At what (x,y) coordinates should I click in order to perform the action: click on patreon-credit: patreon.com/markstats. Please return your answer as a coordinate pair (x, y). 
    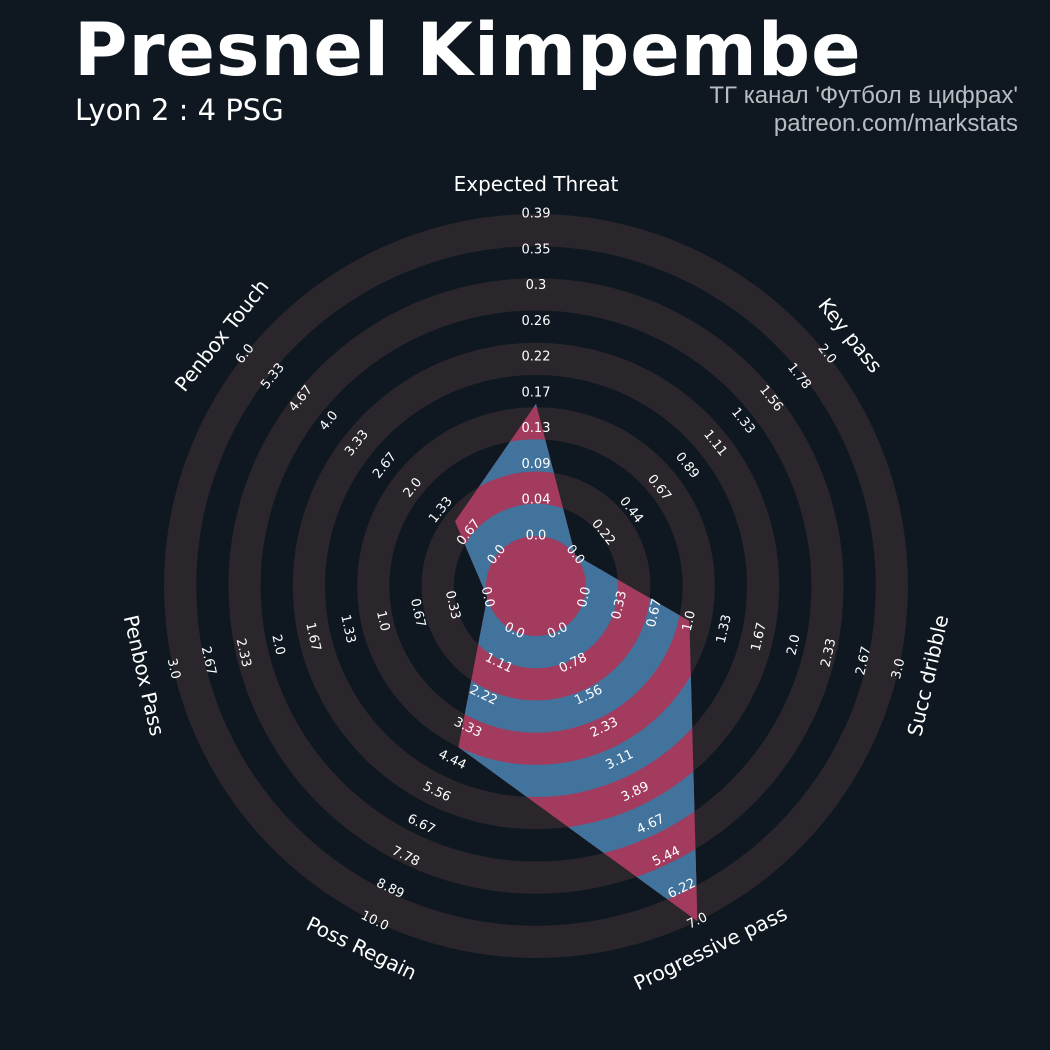
    Looking at the image, I should click on (895, 123).